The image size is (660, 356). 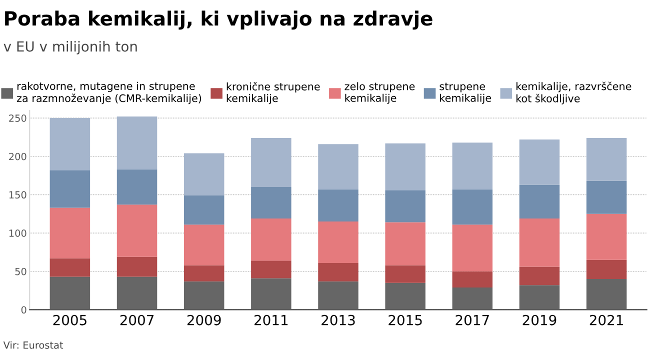 What do you see at coordinates (218, 20) in the screenshot?
I see `chart-title: Poraba kemikalij, ki vplivajo na zdravje` at bounding box center [218, 20].